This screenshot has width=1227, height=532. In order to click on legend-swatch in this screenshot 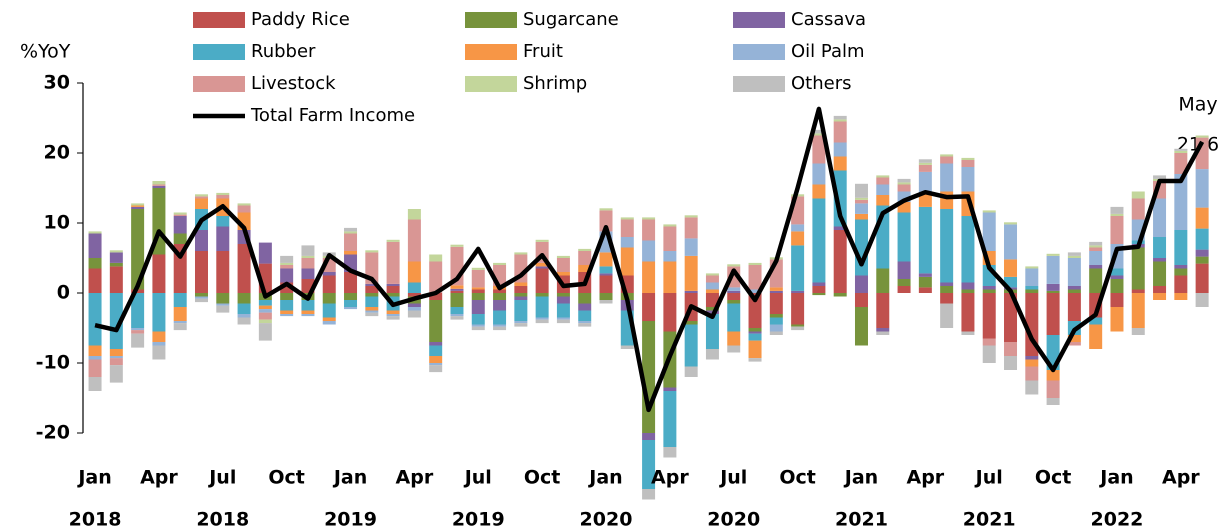, I will do `click(219, 84)`.